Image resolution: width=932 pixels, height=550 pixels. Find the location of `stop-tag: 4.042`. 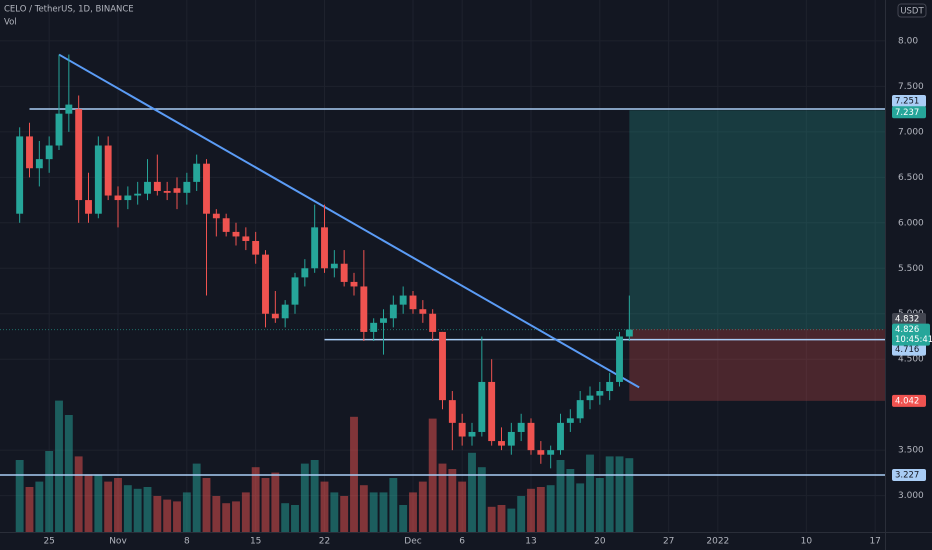

stop-tag: 4.042 is located at coordinates (907, 401).